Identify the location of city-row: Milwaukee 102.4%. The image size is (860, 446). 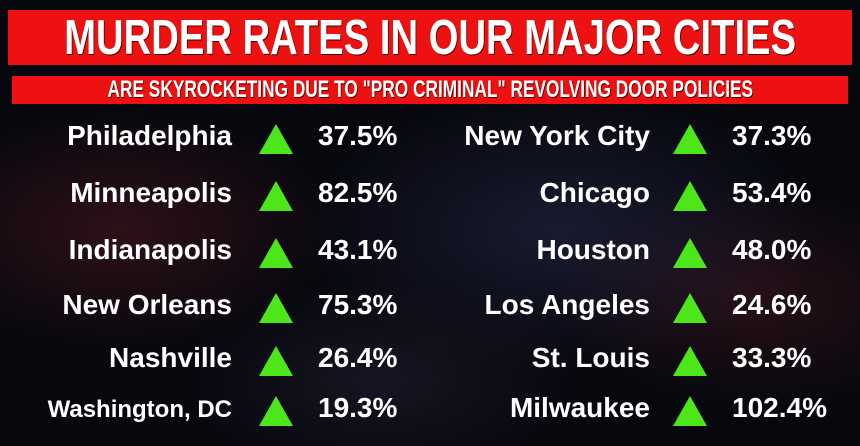
(430, 412).